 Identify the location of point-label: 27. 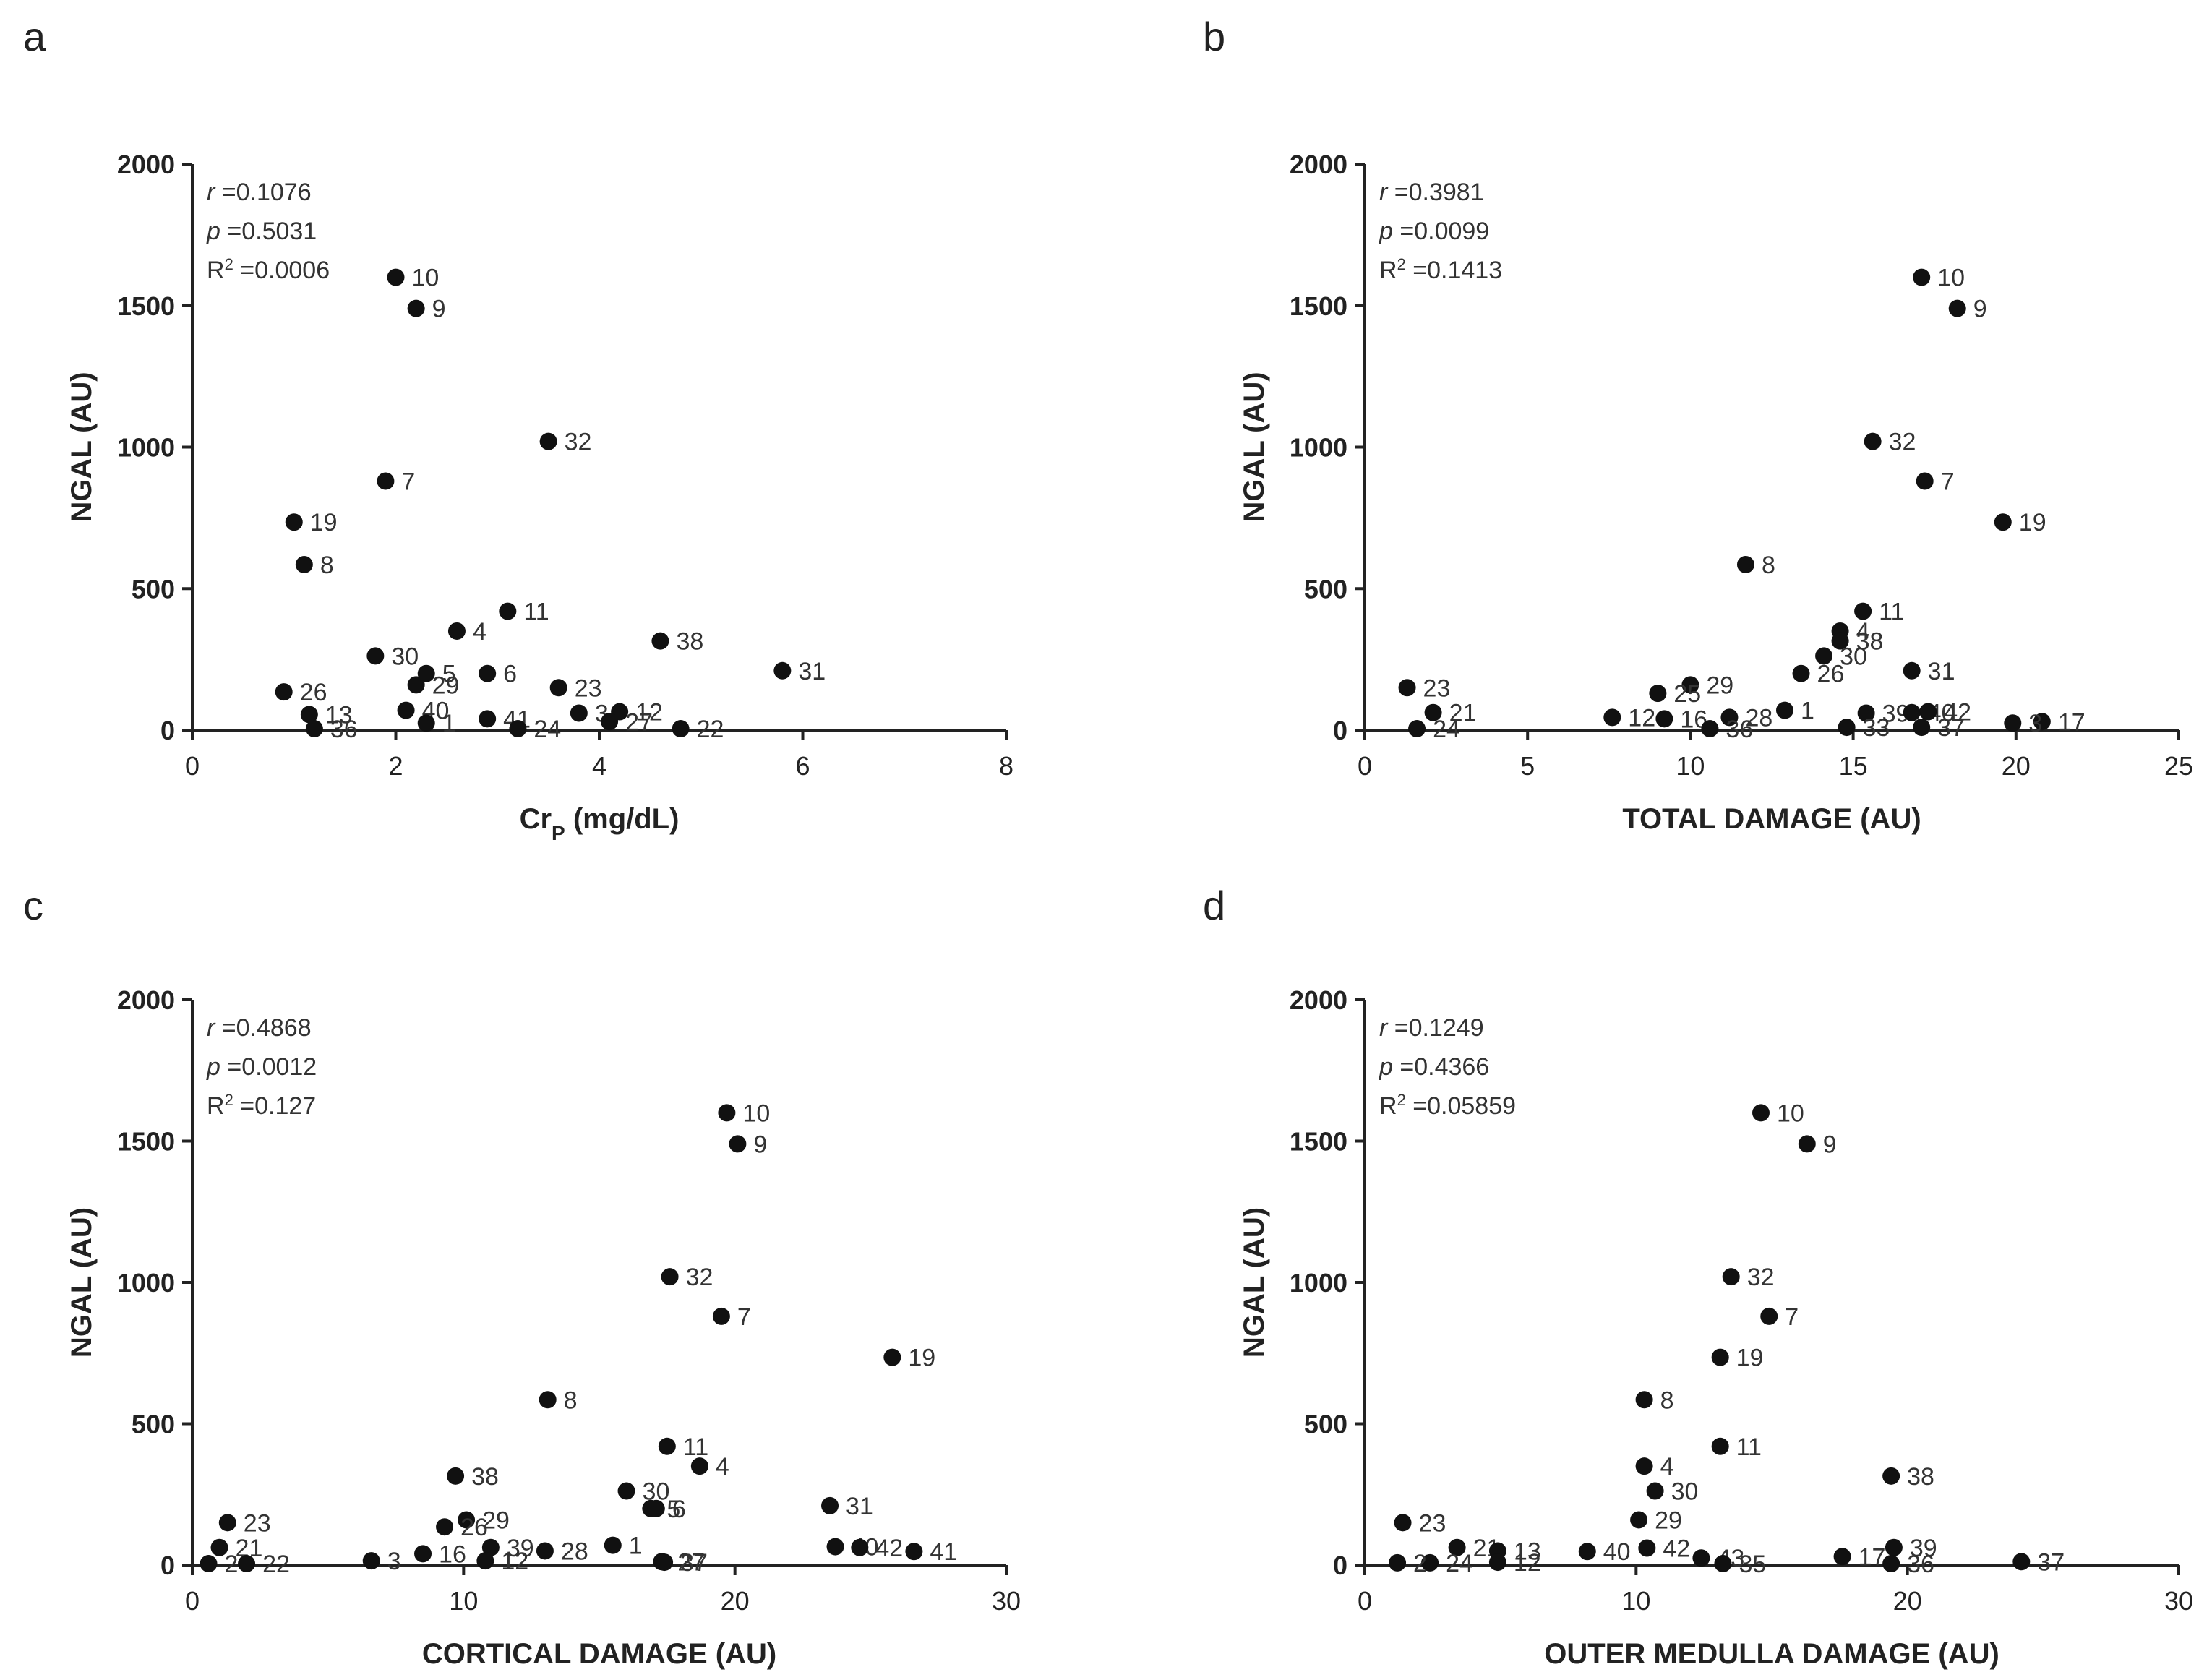
(691, 1562).